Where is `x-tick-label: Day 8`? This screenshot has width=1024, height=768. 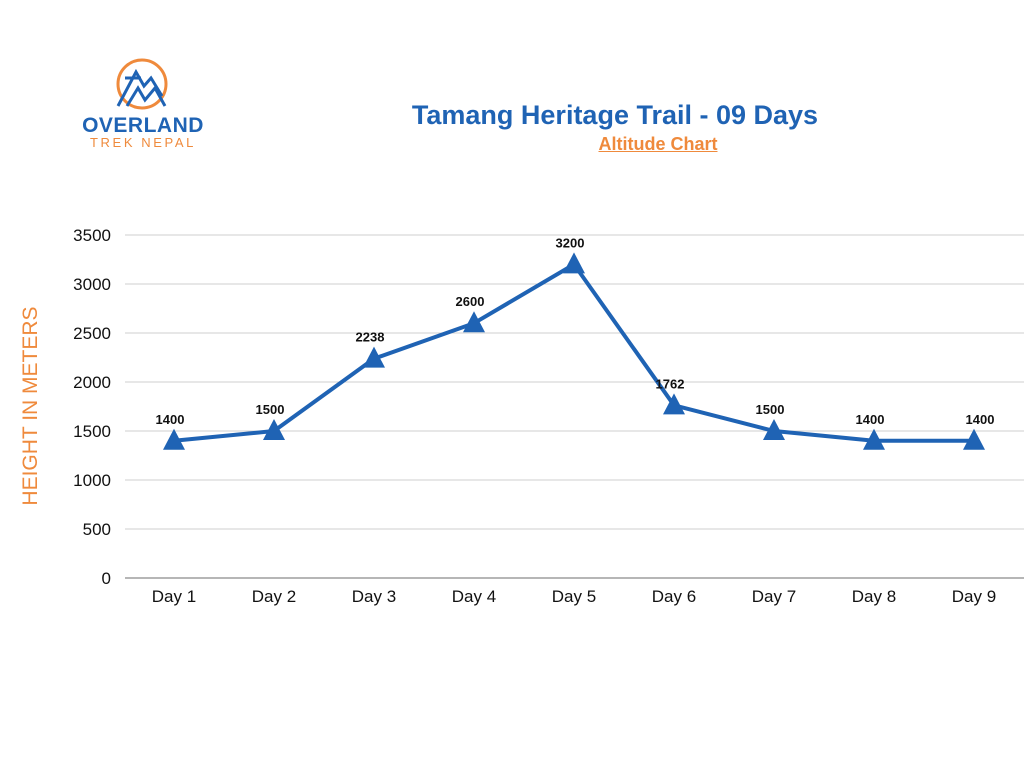 x-tick-label: Day 8 is located at coordinates (874, 596).